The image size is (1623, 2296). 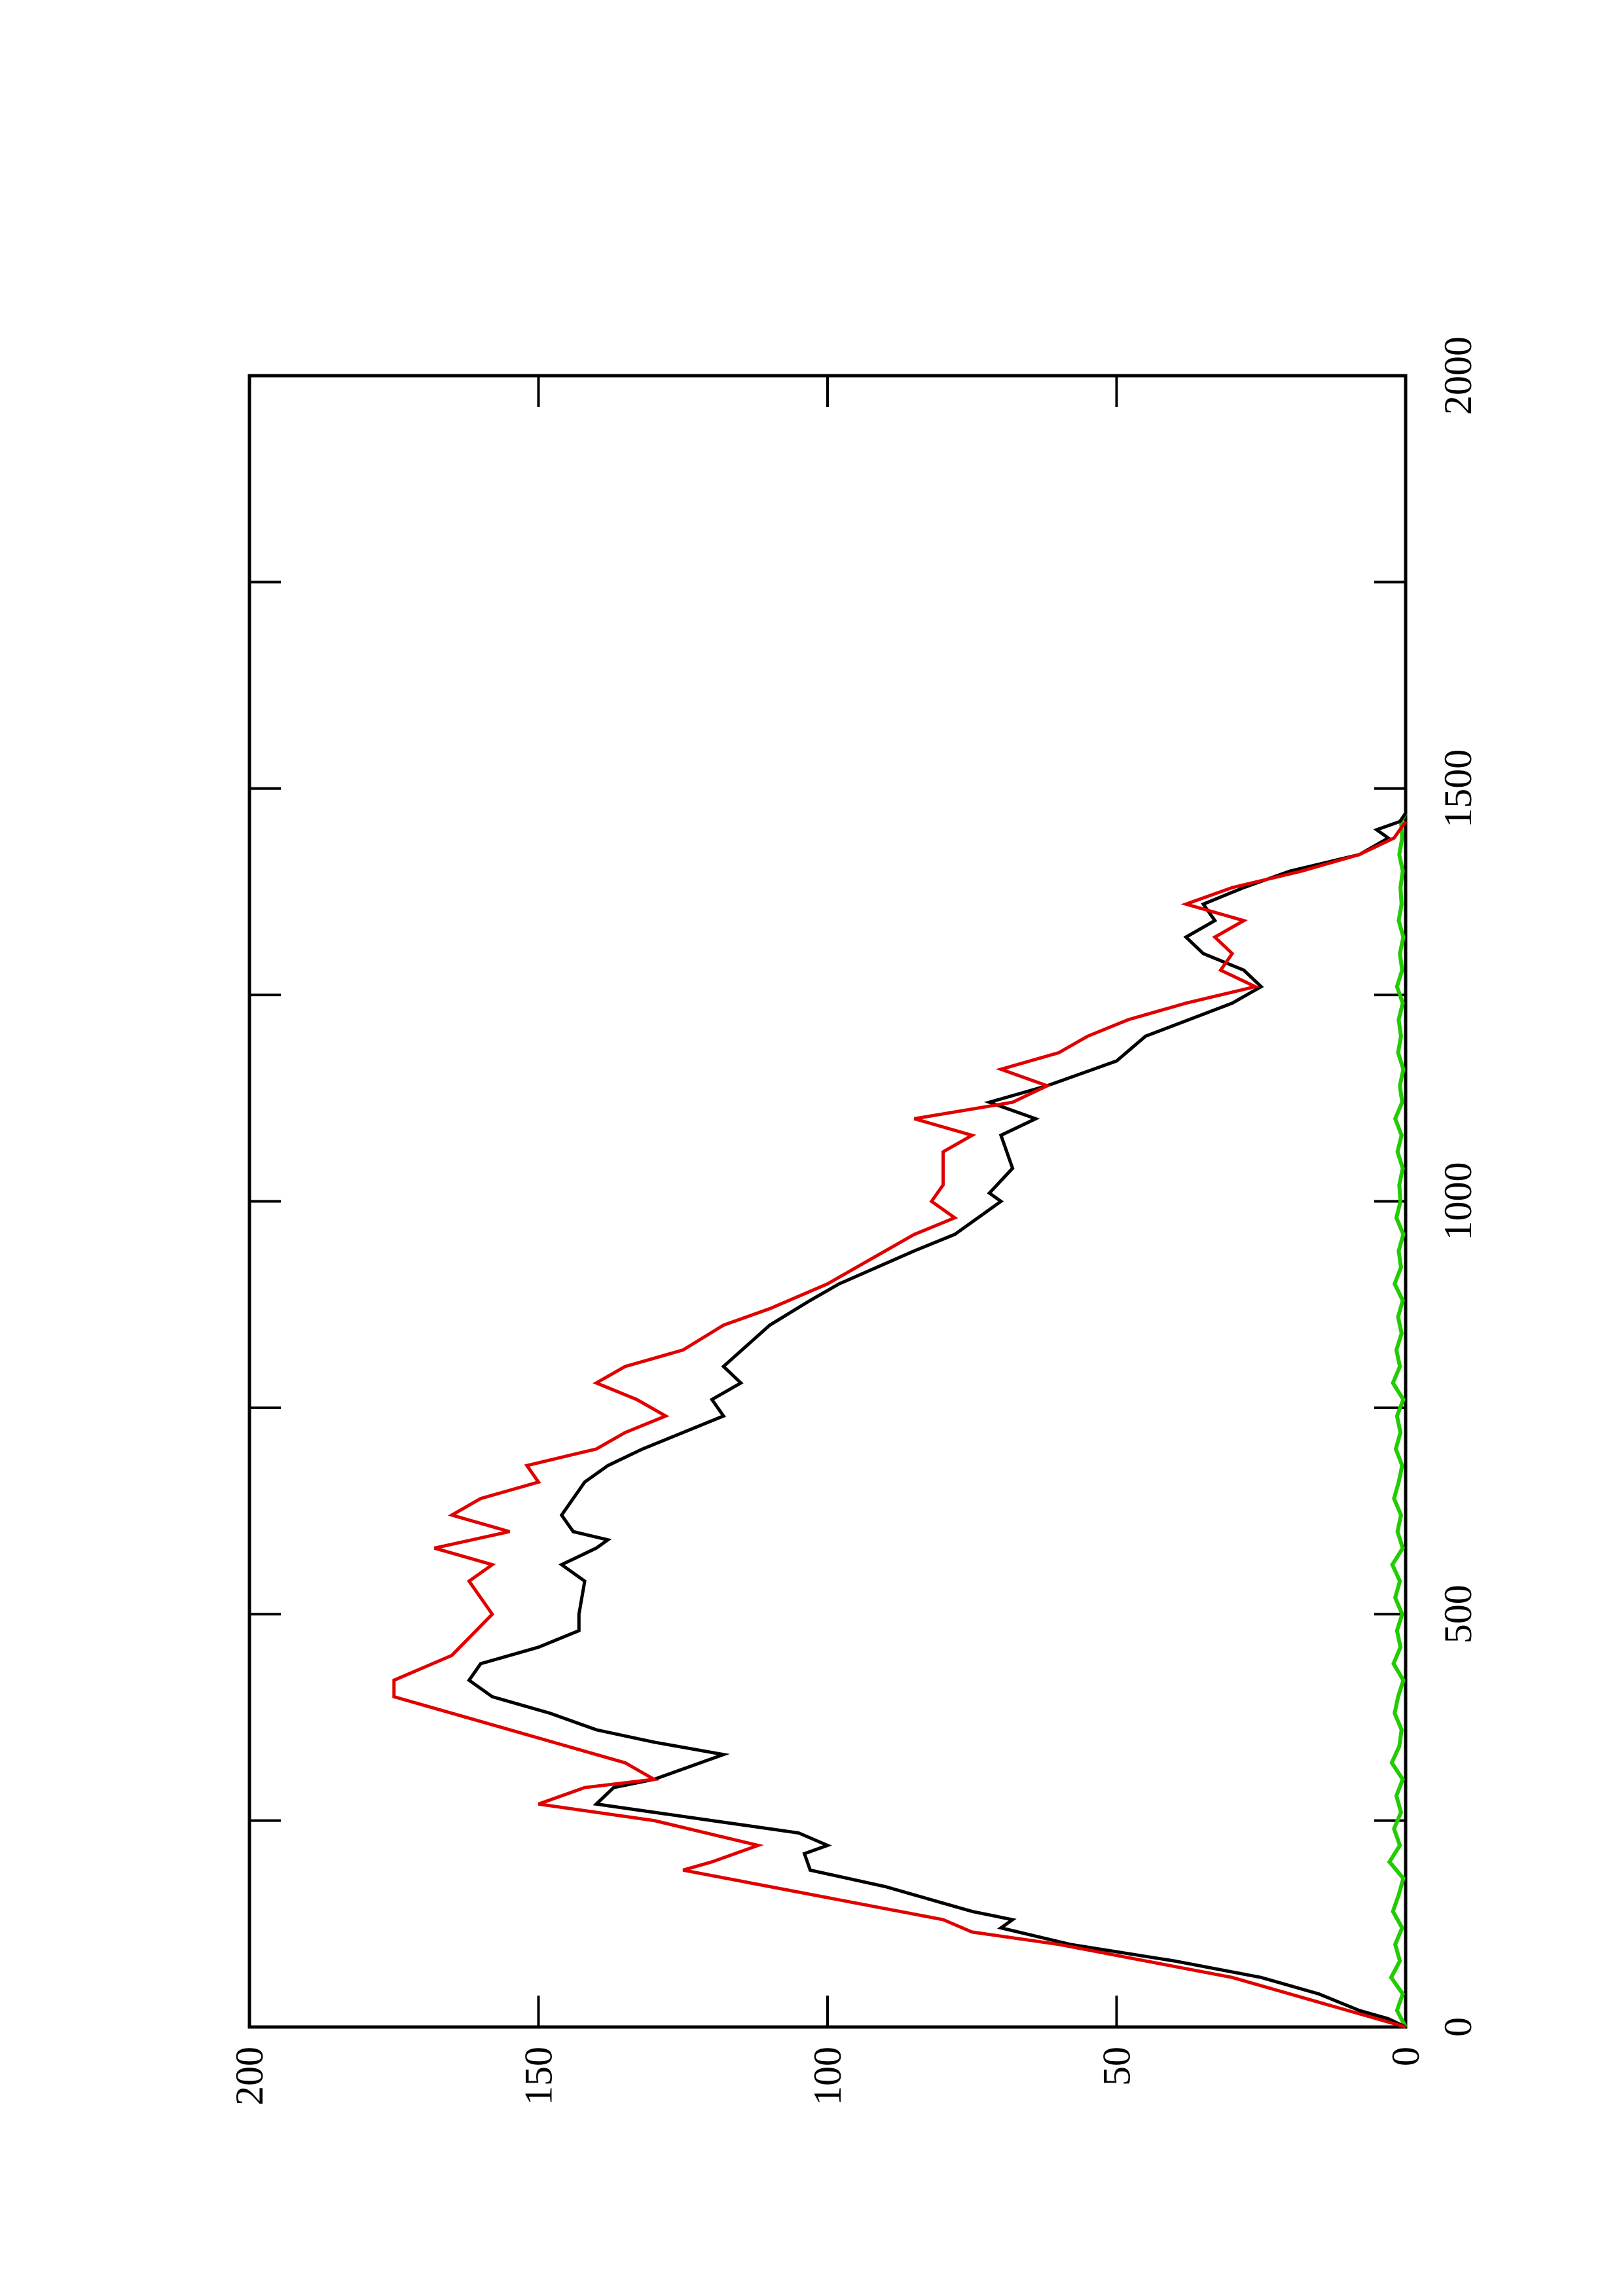 What do you see at coordinates (1458, 1614) in the screenshot?
I see `x-tick-label: 500` at bounding box center [1458, 1614].